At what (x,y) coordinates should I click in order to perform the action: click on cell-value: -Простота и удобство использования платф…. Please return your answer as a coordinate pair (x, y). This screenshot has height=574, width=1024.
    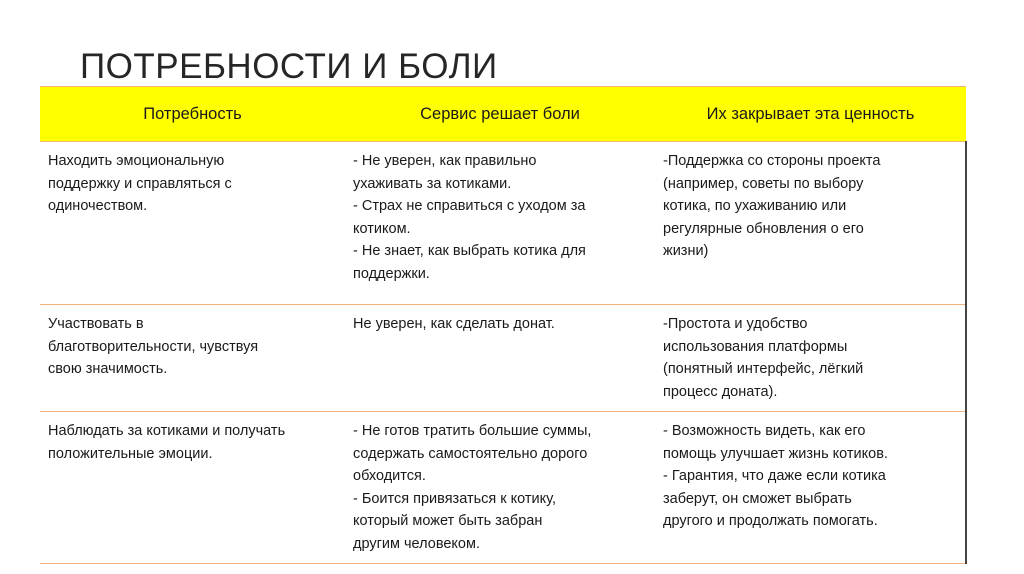
    Looking at the image, I should click on (811, 358).